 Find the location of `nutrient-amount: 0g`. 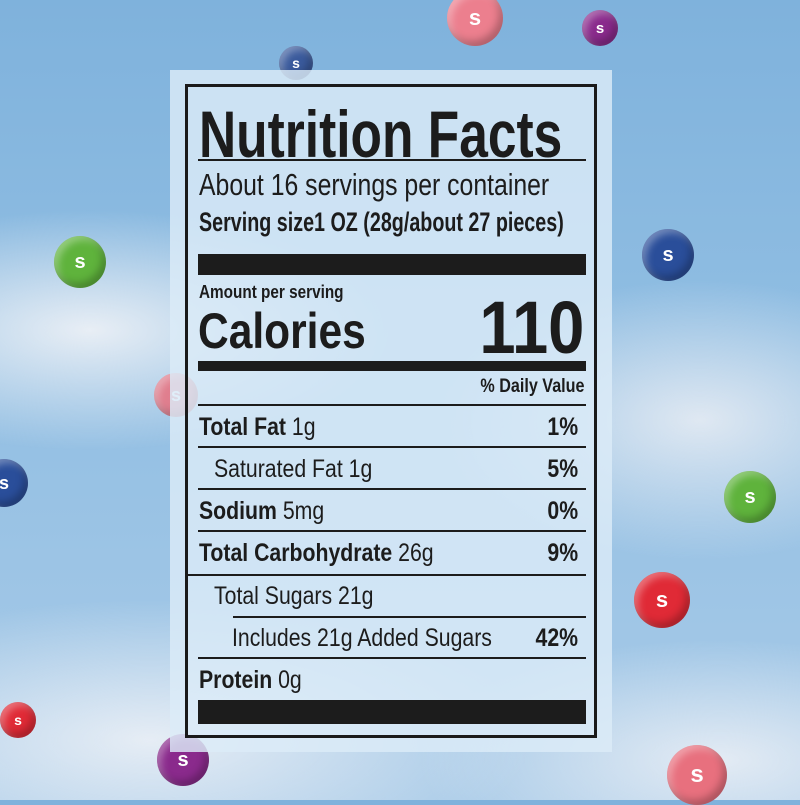

nutrient-amount: 0g is located at coordinates (290, 680).